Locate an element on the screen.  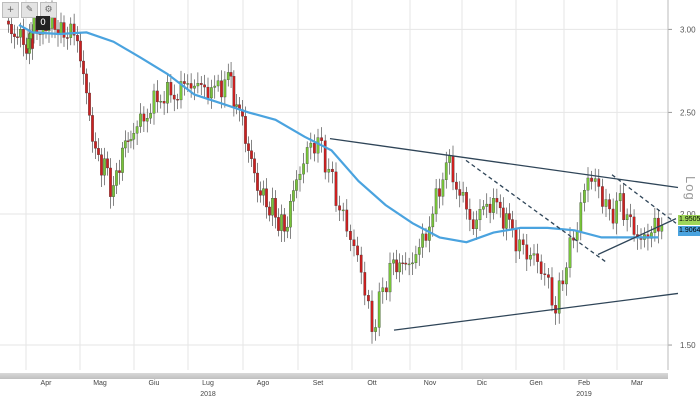
x-tick-label: Lug is located at coordinates (208, 383).